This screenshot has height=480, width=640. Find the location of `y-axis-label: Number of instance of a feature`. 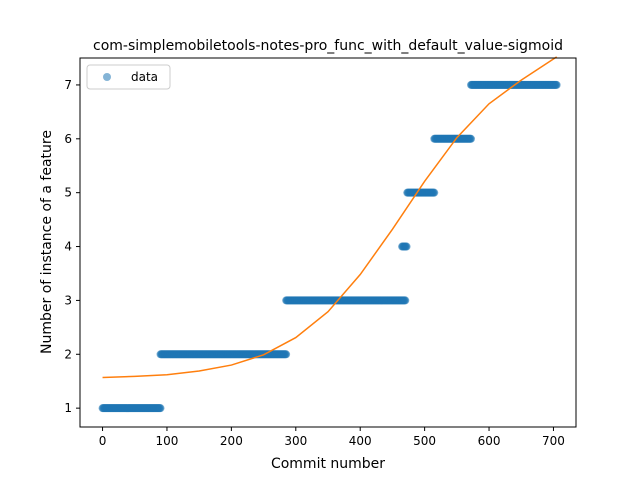

y-axis-label: Number of instance of a feature is located at coordinates (47, 242).